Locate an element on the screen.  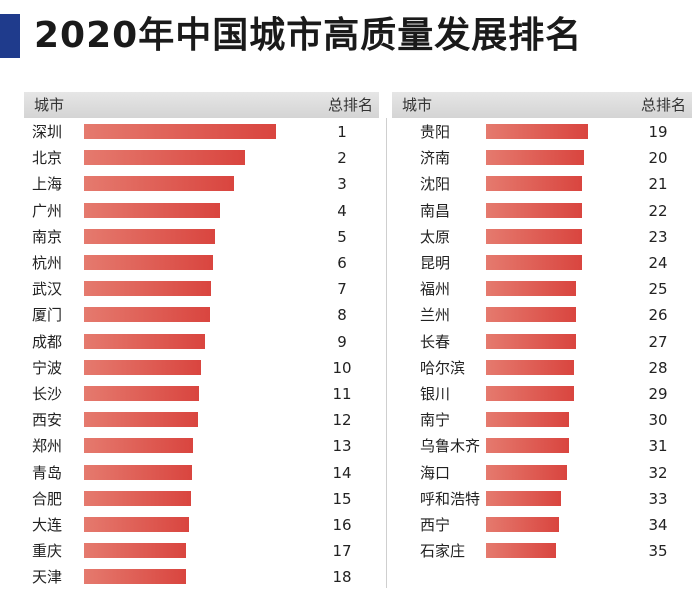
chart-row: 贵阳 19 is located at coordinates (555, 132).